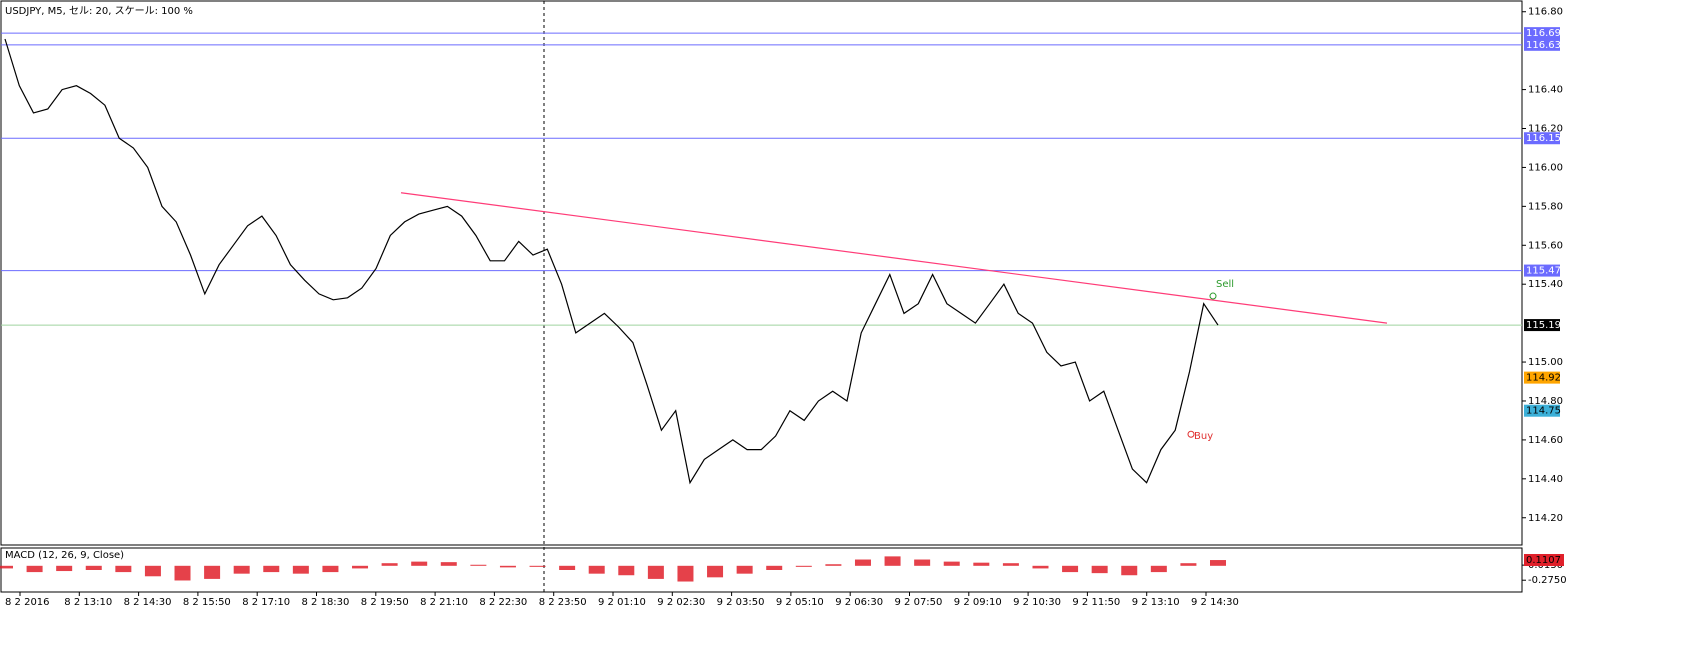  What do you see at coordinates (64, 555) in the screenshot?
I see `macd-title: MACD (12, 26, 9, Close)` at bounding box center [64, 555].